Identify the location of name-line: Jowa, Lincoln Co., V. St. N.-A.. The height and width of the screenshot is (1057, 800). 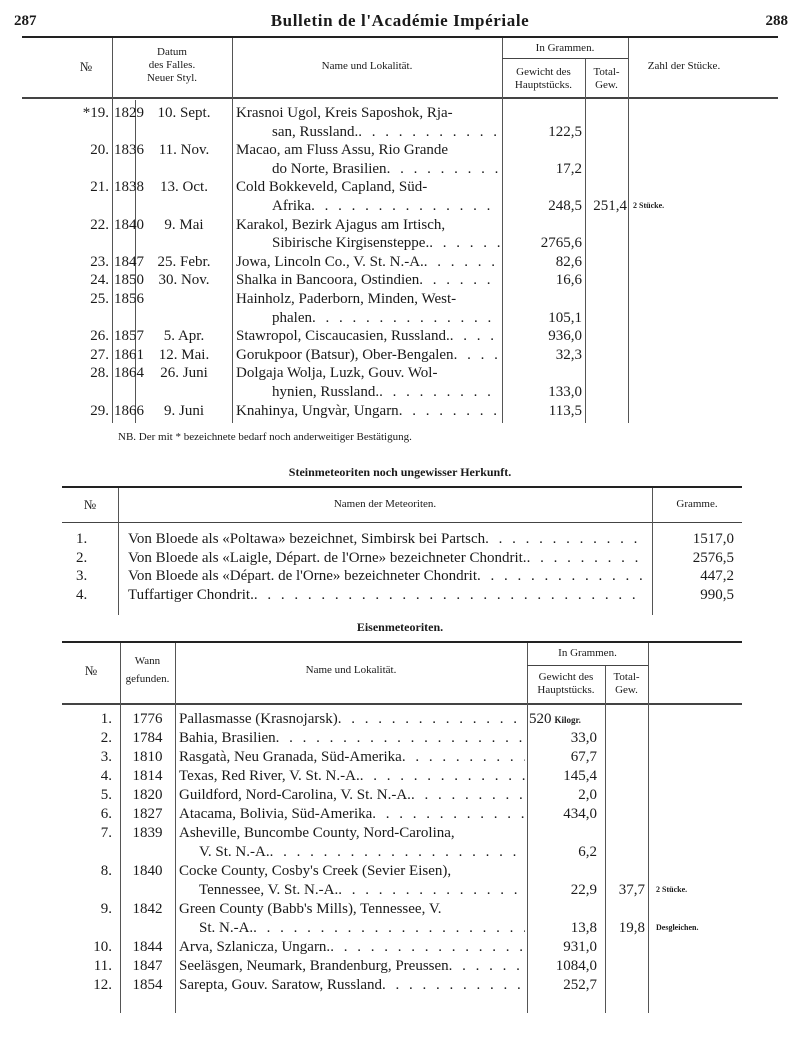
(330, 261).